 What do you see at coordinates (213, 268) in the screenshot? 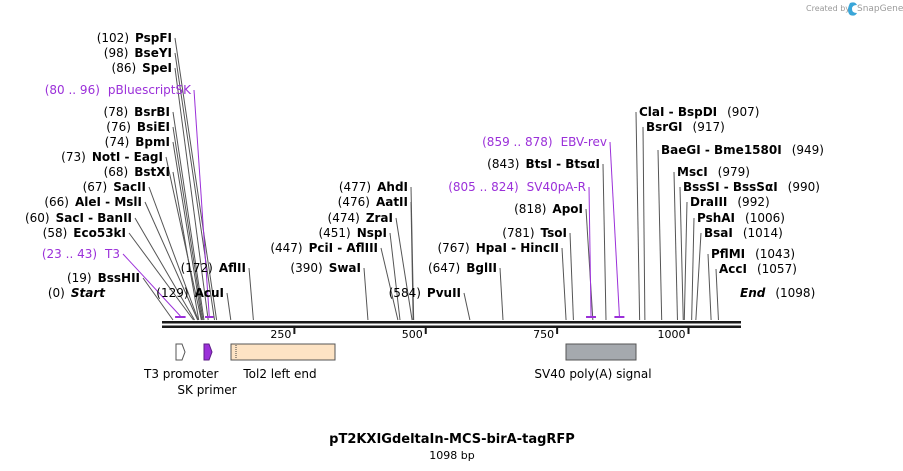
I see `site-aflii: AflII (172)` at bounding box center [213, 268].